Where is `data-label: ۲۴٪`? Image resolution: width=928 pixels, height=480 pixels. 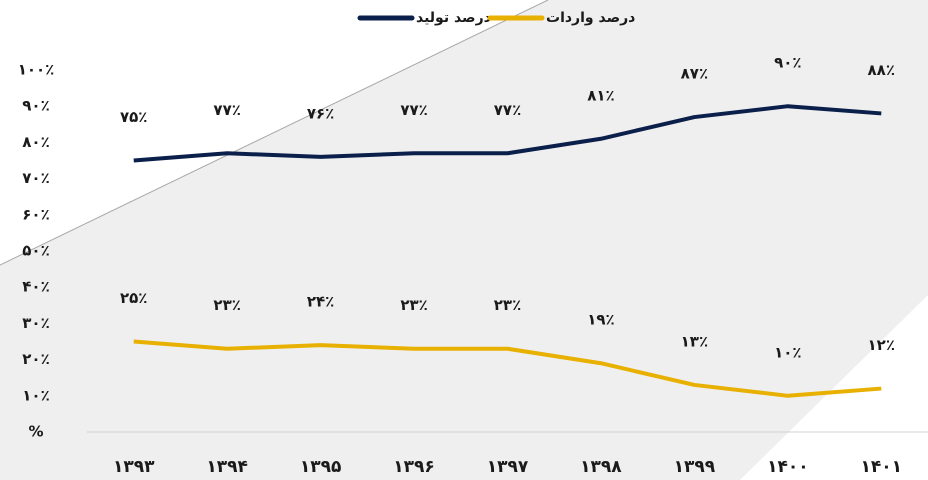
data-label: ۲۴٪ is located at coordinates (320, 302).